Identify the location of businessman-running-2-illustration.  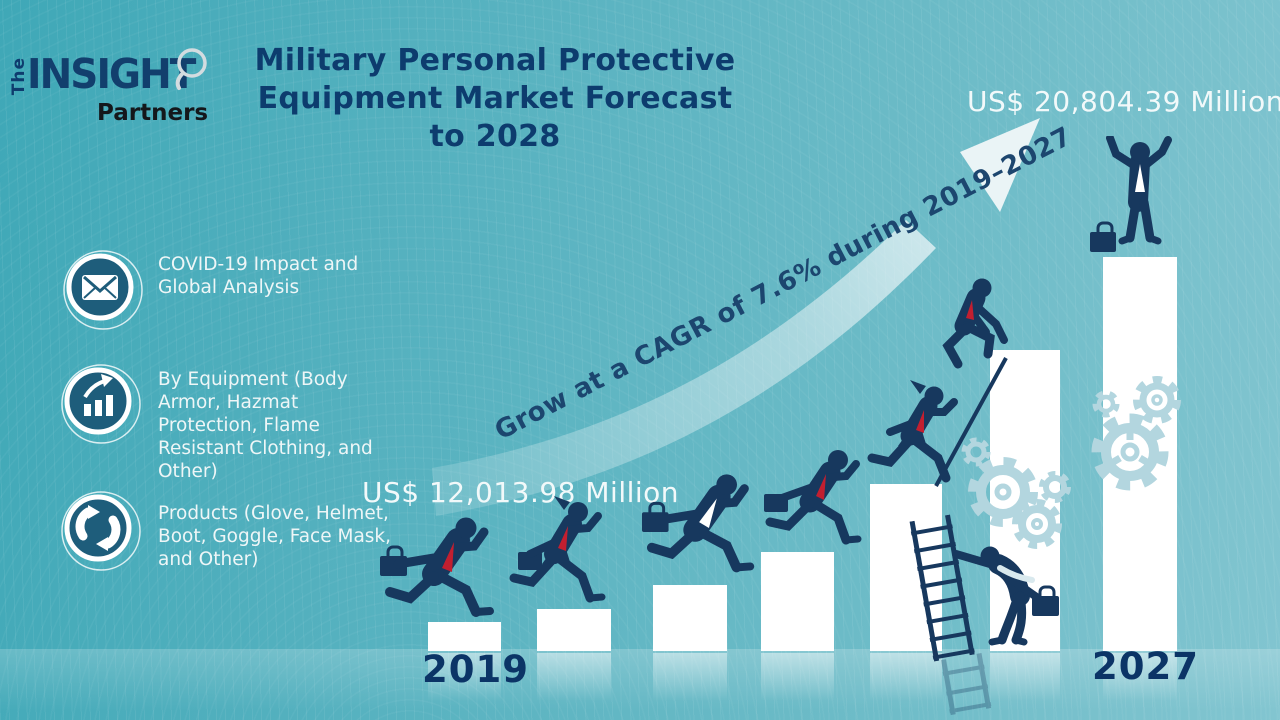
(813, 497).